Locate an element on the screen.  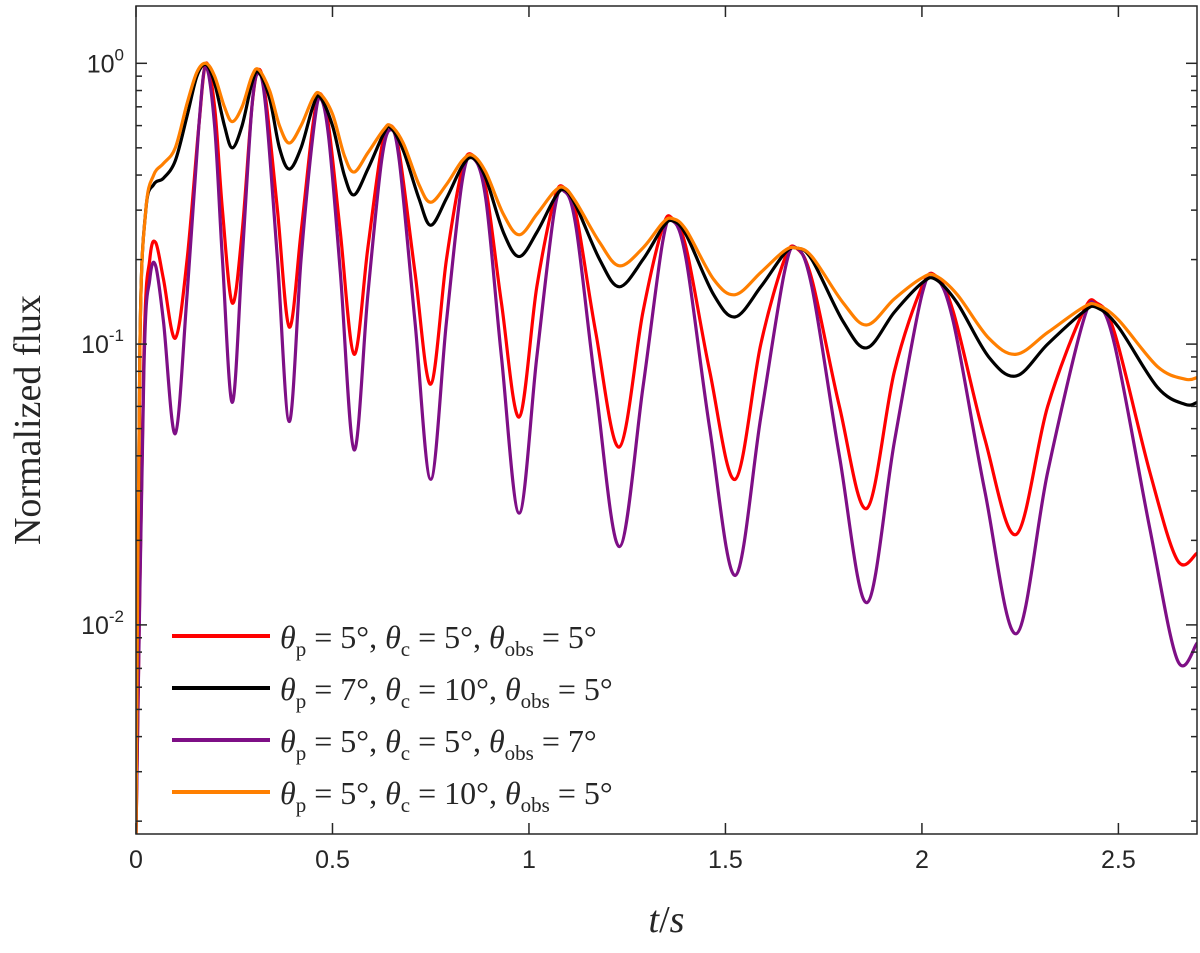
x-tick-label: 2 is located at coordinates (922, 860).